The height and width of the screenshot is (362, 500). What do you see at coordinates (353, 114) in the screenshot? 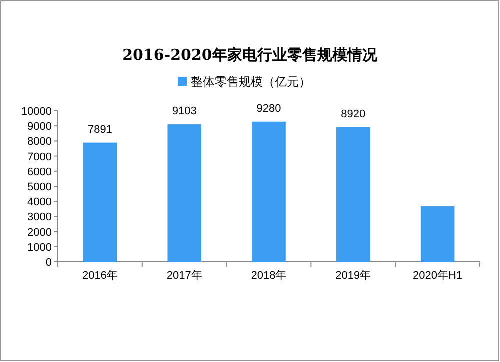
I see `data-label: 8920` at bounding box center [353, 114].